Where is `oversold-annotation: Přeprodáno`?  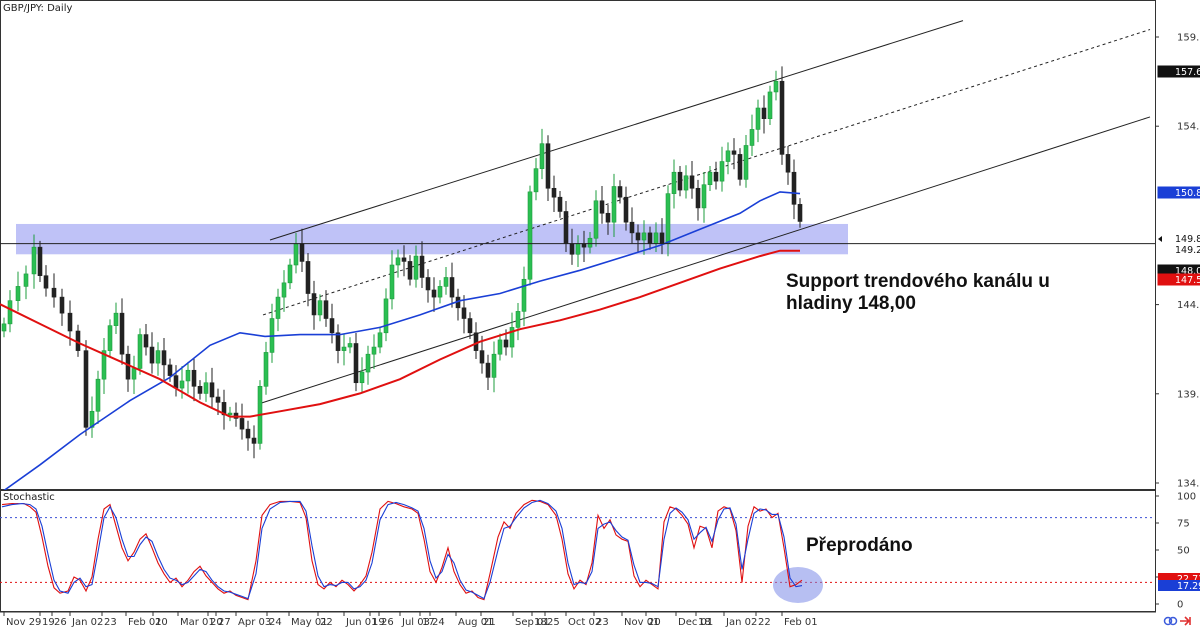
oversold-annotation: Přeprodáno is located at coordinates (859, 545).